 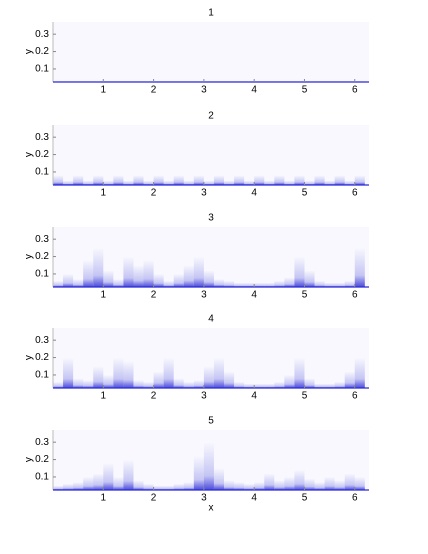 I want to click on panel-title: 2, so click(x=211, y=116).